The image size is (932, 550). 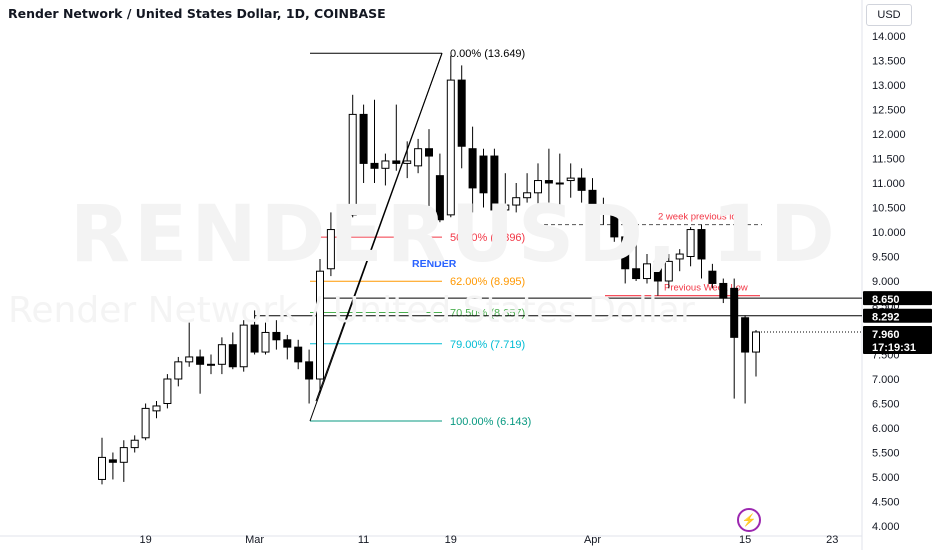 What do you see at coordinates (487, 54) in the screenshot?
I see `fib-level-label: 0.00% (13.649)` at bounding box center [487, 54].